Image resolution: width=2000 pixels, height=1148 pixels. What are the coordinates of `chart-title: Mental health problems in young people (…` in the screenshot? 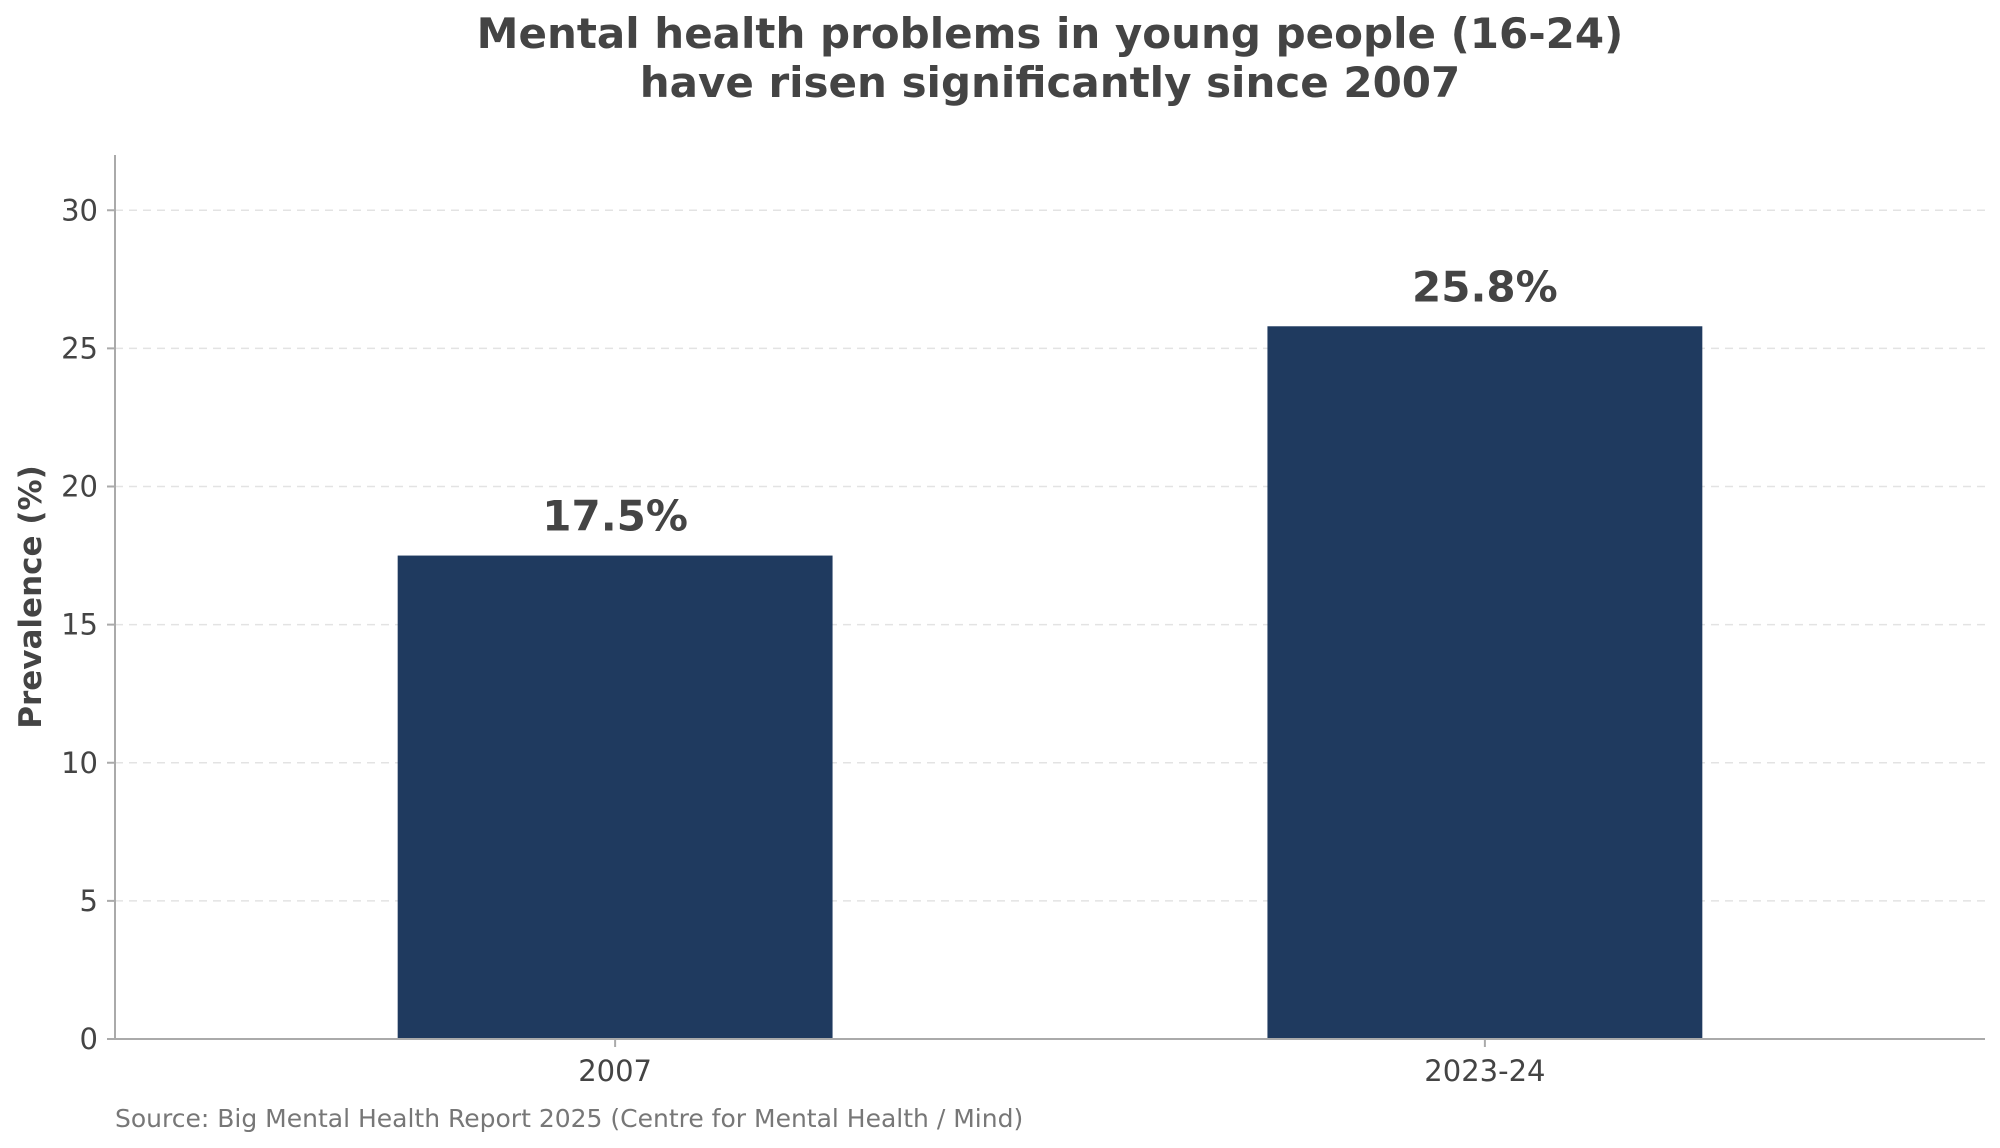 It's located at (1050, 58).